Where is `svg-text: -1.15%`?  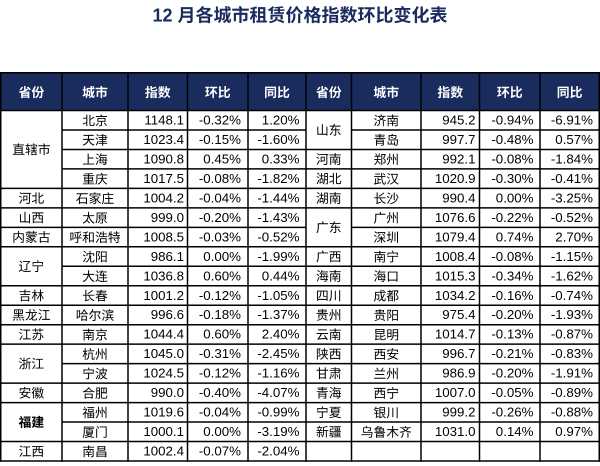
svg-text: -1.15% is located at coordinates (572, 256).